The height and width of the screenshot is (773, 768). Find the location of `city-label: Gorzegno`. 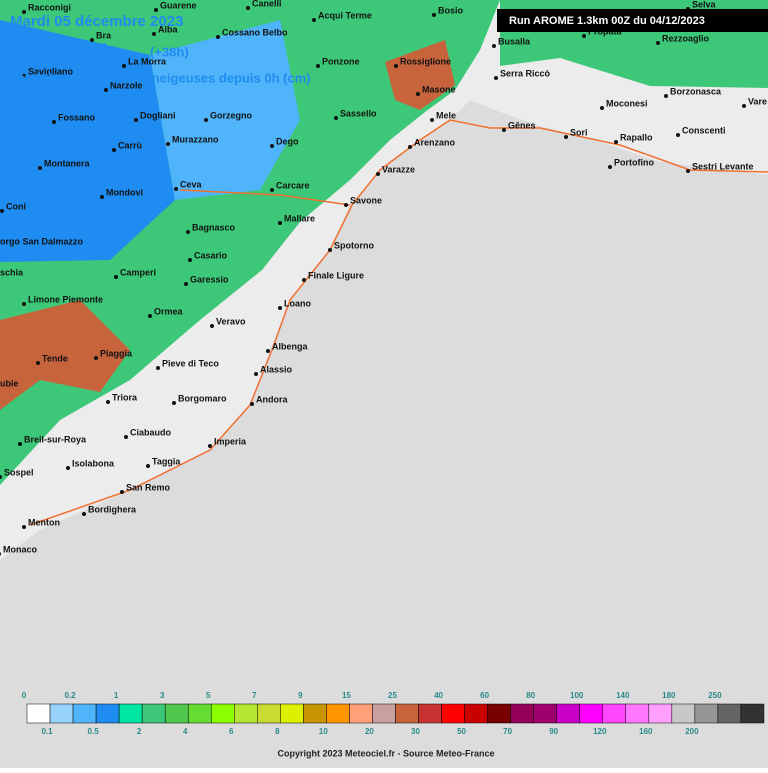

city-label: Gorzegno is located at coordinates (231, 115).